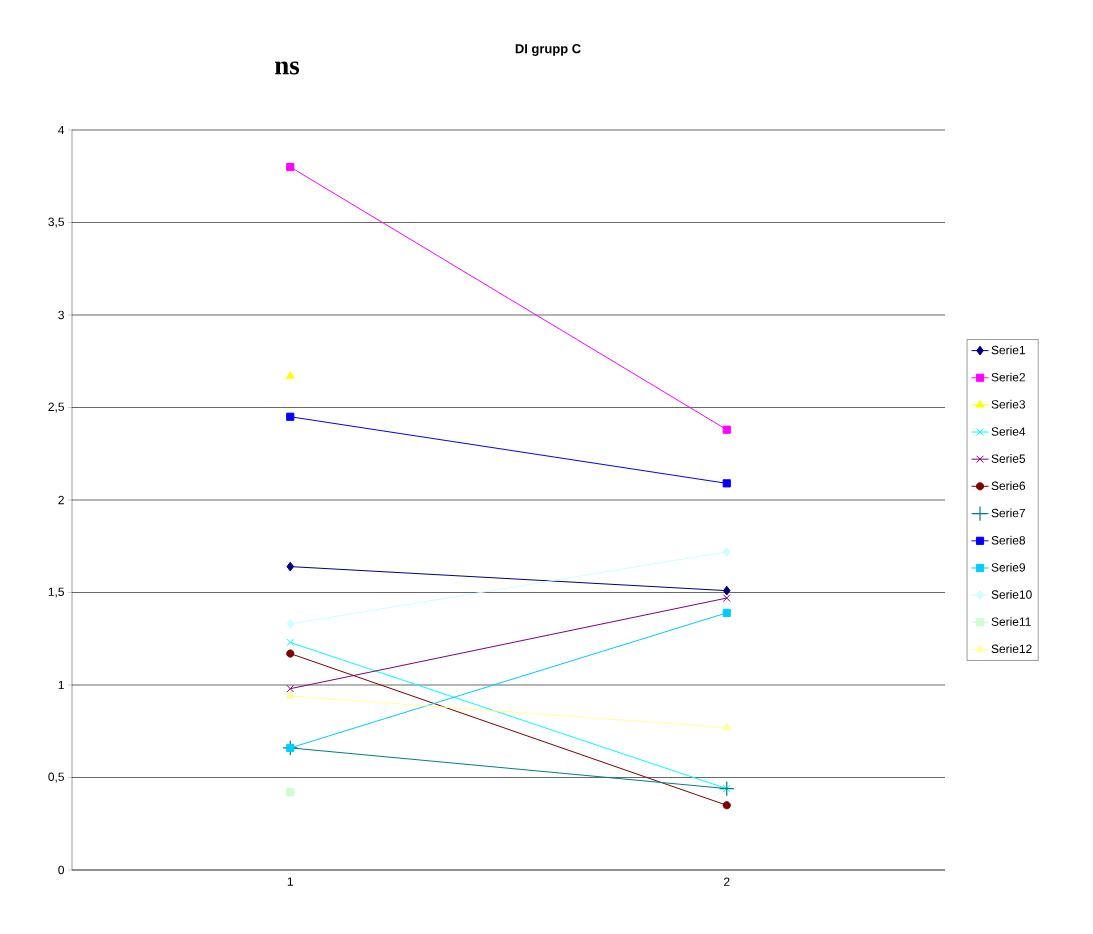  What do you see at coordinates (1008, 458) in the screenshot?
I see `legend-label: Serie5` at bounding box center [1008, 458].